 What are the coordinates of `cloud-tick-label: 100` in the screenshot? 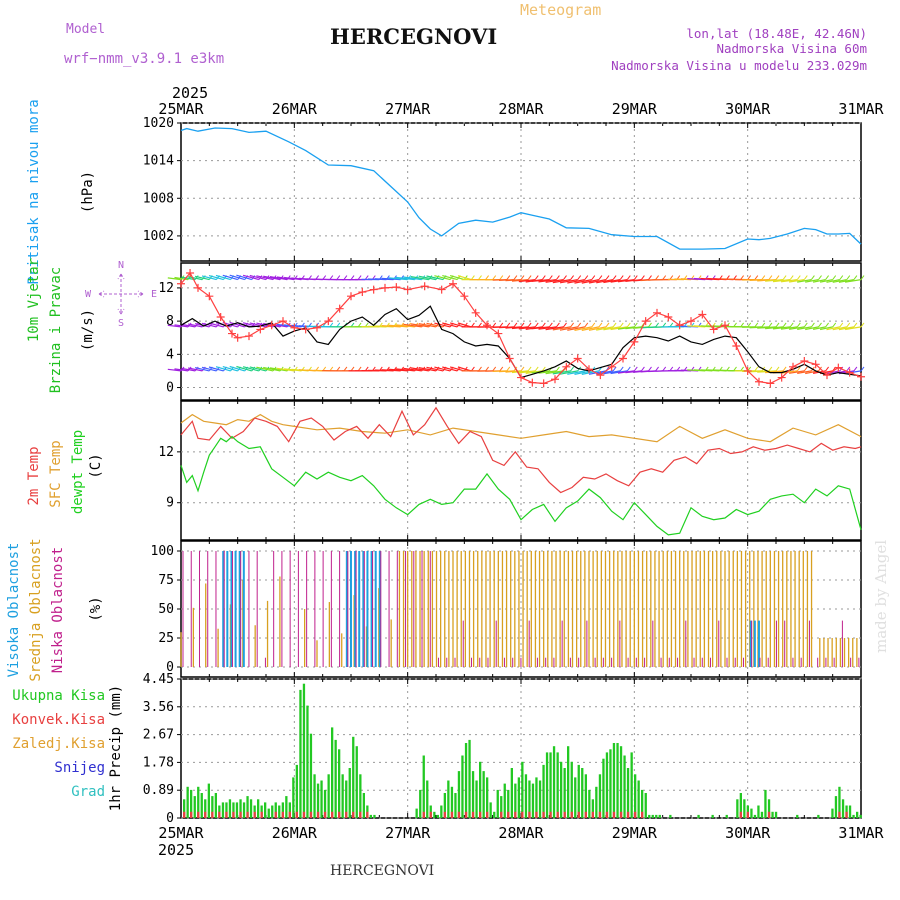 It's located at (162, 551).